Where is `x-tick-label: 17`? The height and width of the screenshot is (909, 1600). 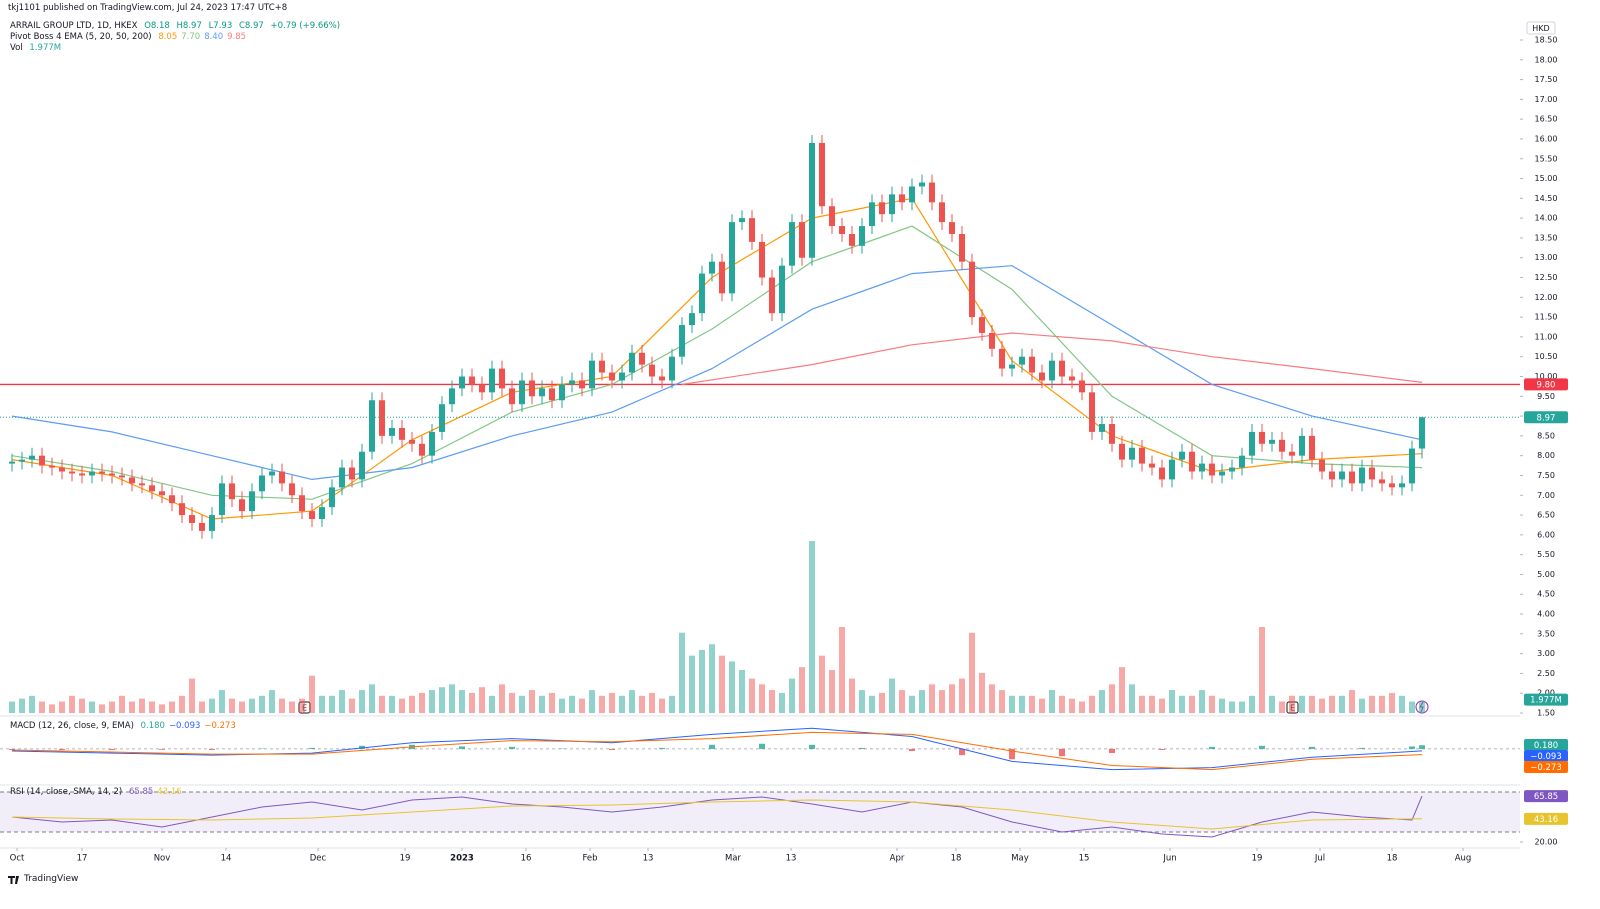 x-tick-label: 17 is located at coordinates (82, 859).